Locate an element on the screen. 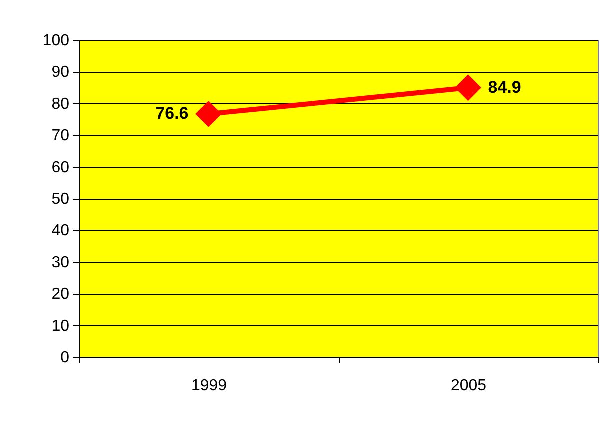 The height and width of the screenshot is (422, 612). y-tick-label: 40 is located at coordinates (61, 231).